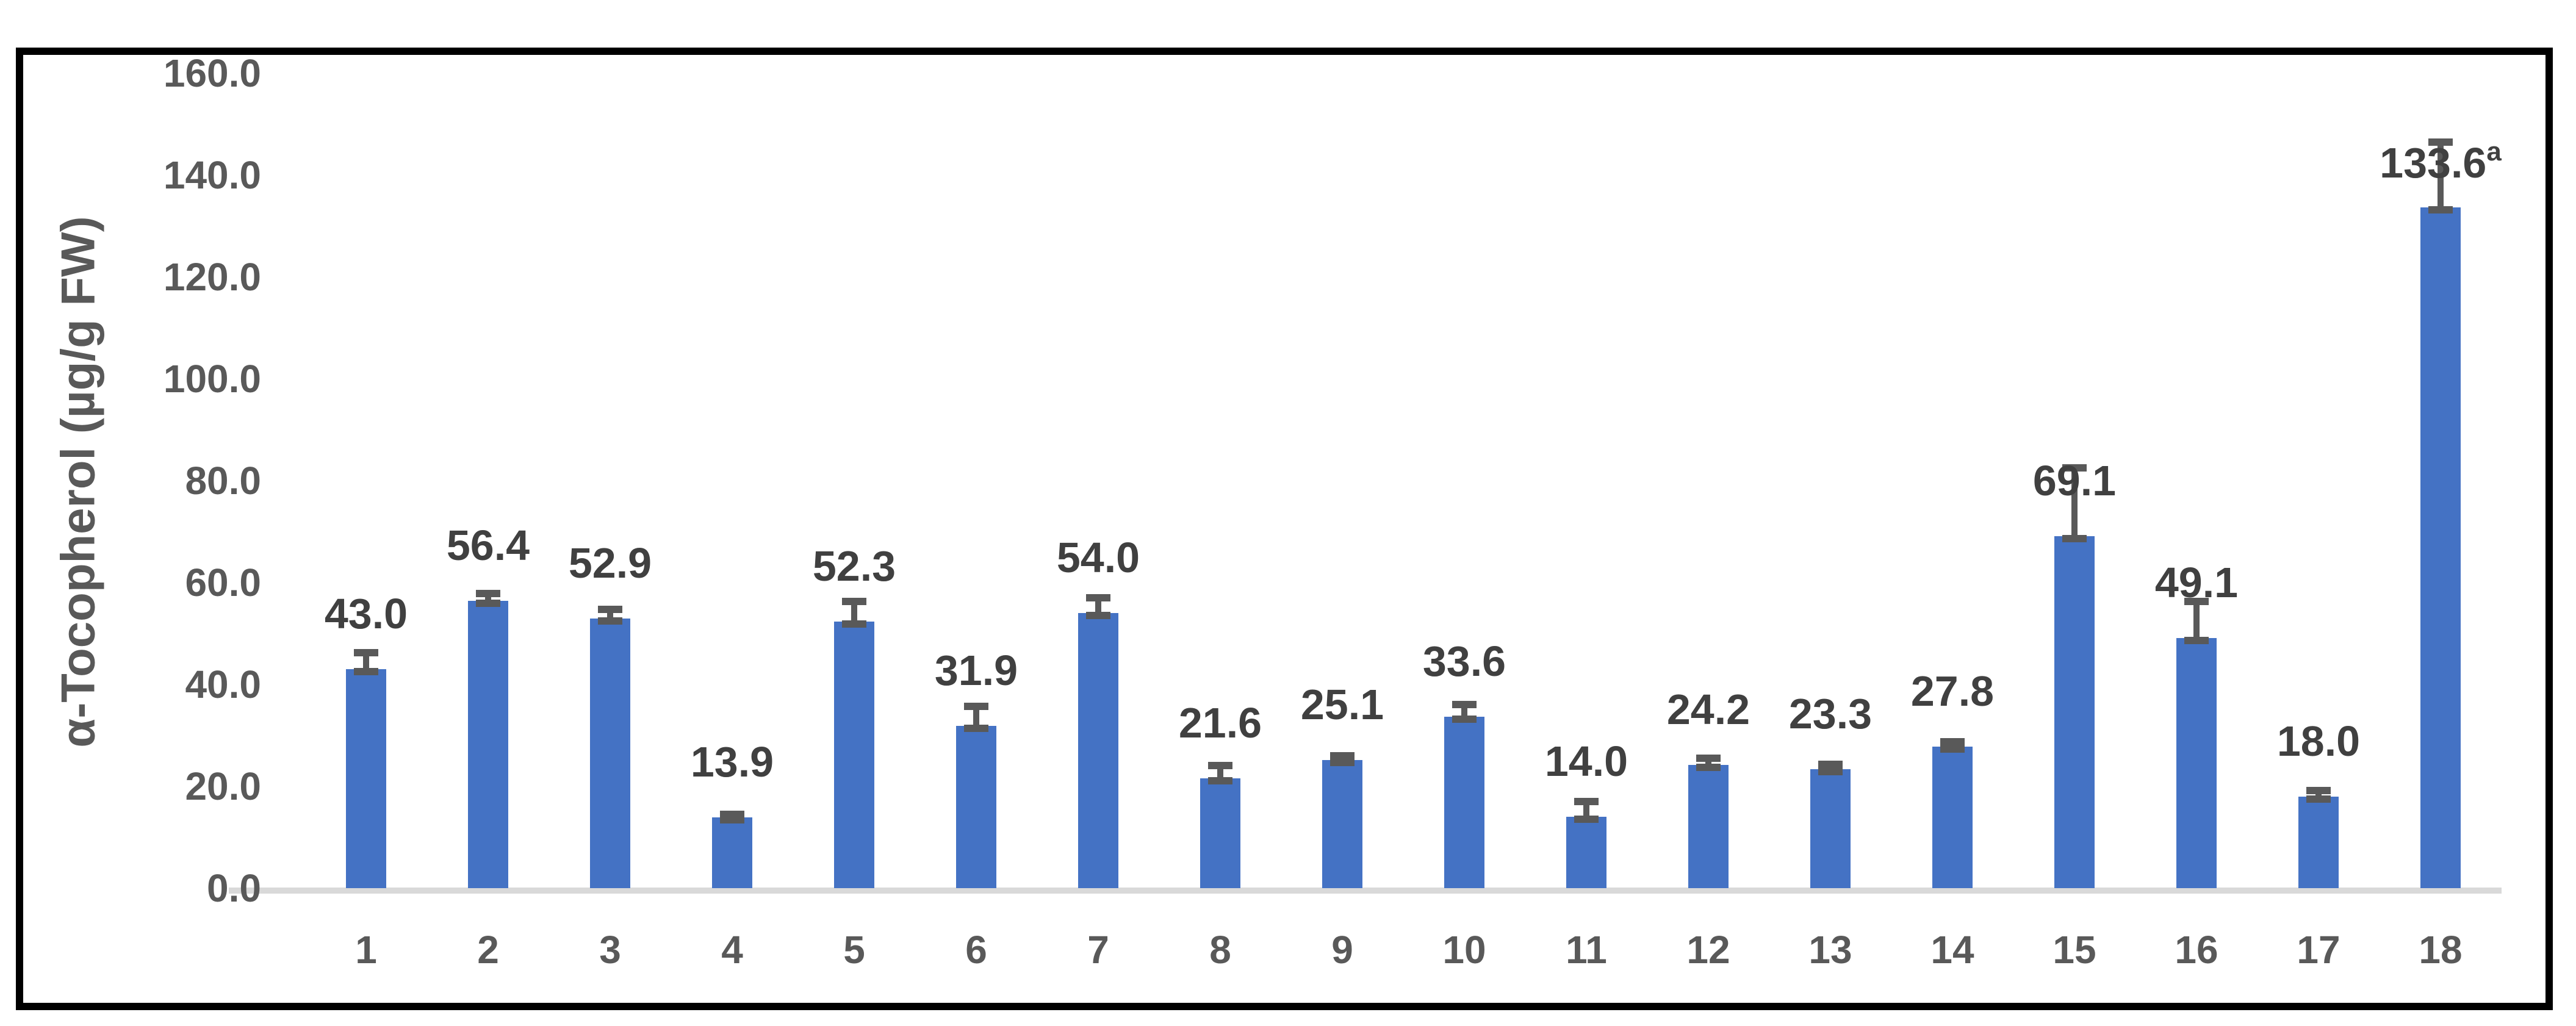  Describe the element at coordinates (212, 379) in the screenshot. I see `y-tick-label: 100.0` at that location.